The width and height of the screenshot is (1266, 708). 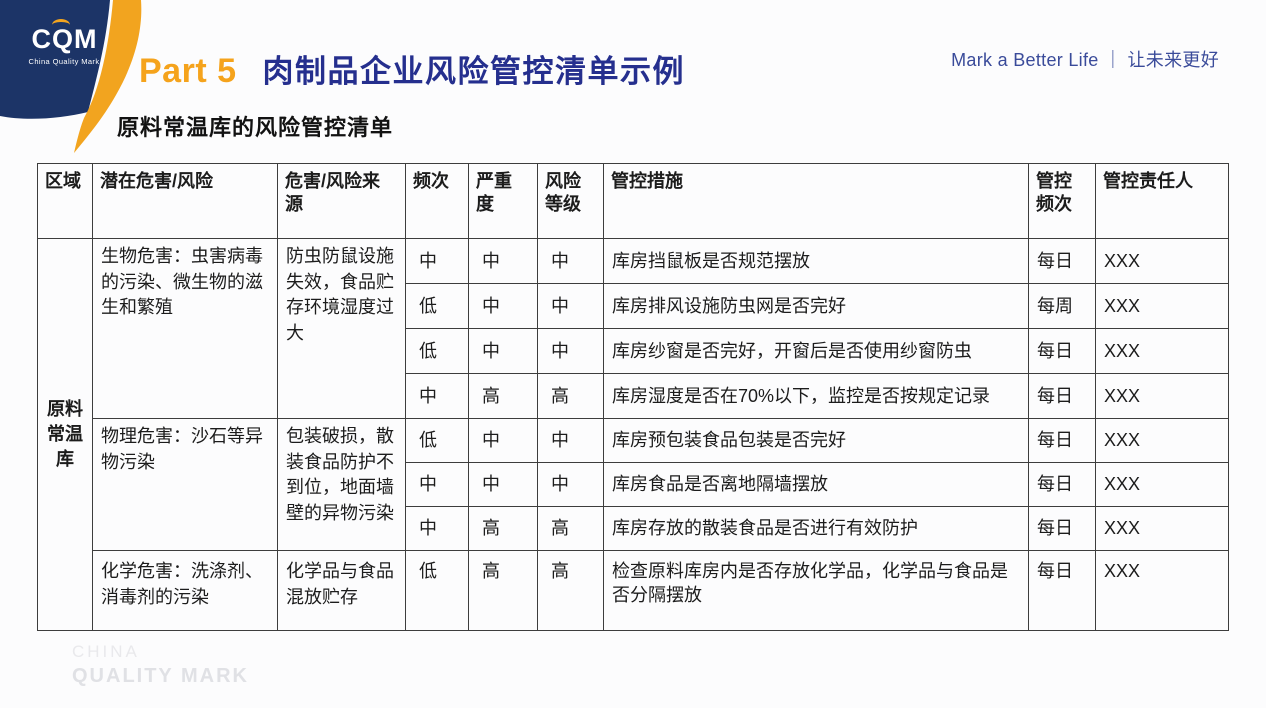 What do you see at coordinates (64, 61) in the screenshot?
I see `logo-subtext: China Quality Mark` at bounding box center [64, 61].